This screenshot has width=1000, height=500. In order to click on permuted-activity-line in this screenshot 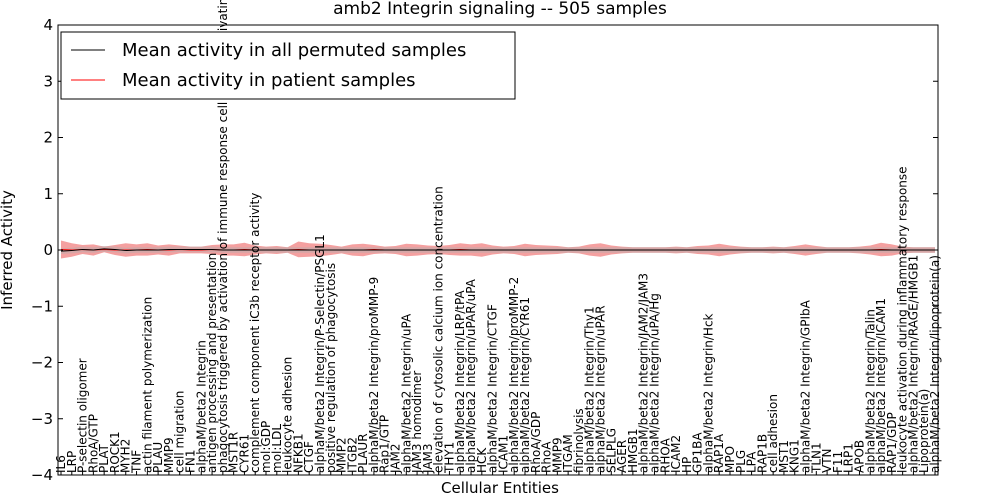, I will do `click(497, 250)`.